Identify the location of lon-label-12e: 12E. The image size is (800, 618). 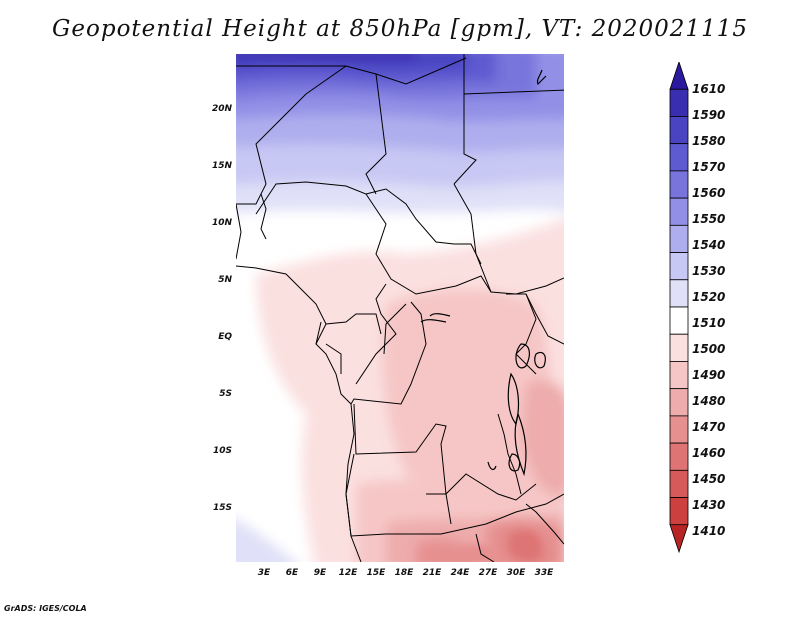
(348, 573).